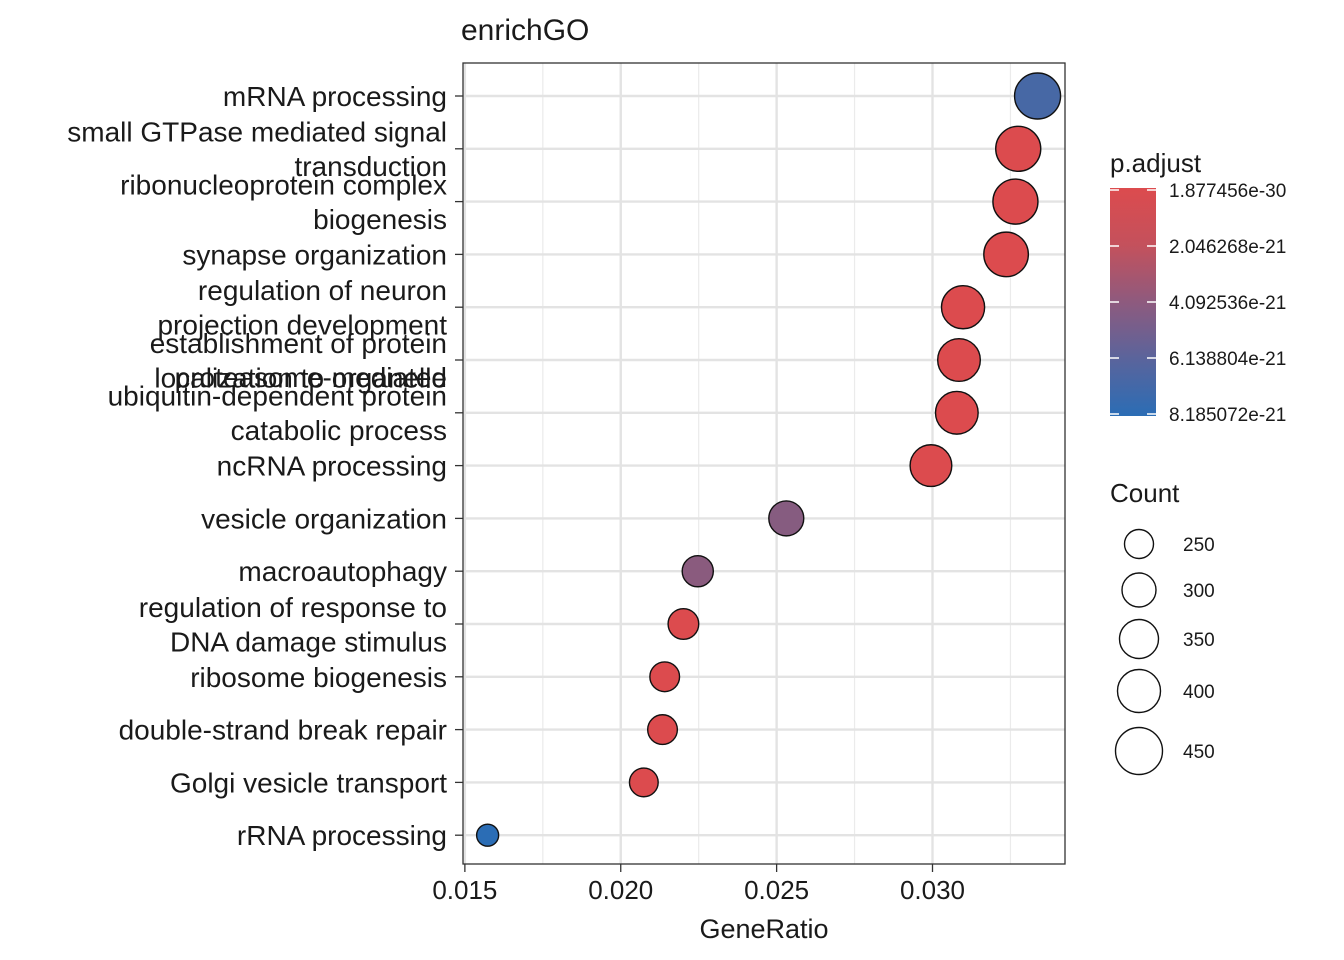  I want to click on term-label-projection-development: projection development, so click(302, 324).